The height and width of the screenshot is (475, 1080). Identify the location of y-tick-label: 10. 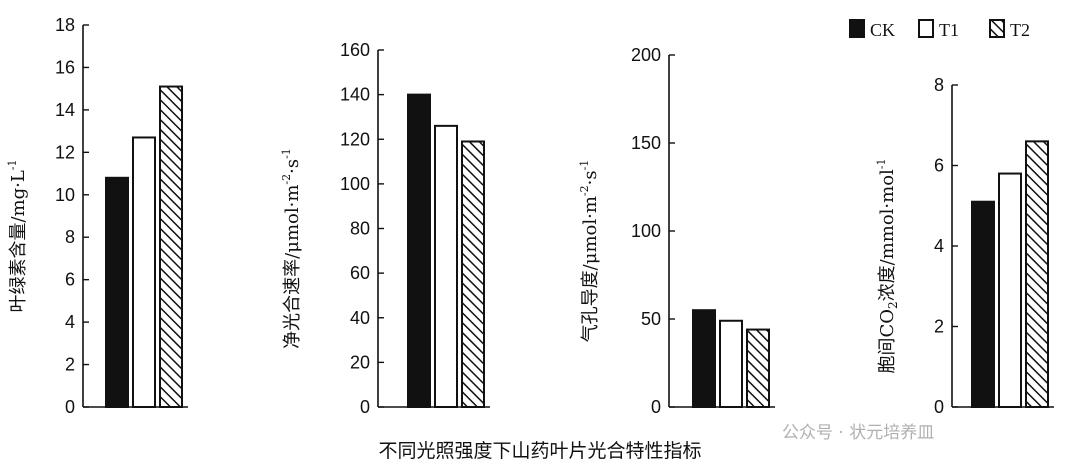
(65, 195).